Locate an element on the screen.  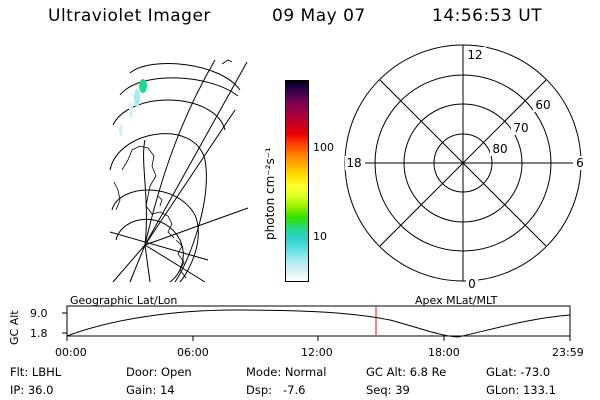
timeline-ytick-1-8: 1.8 is located at coordinates (39, 333).